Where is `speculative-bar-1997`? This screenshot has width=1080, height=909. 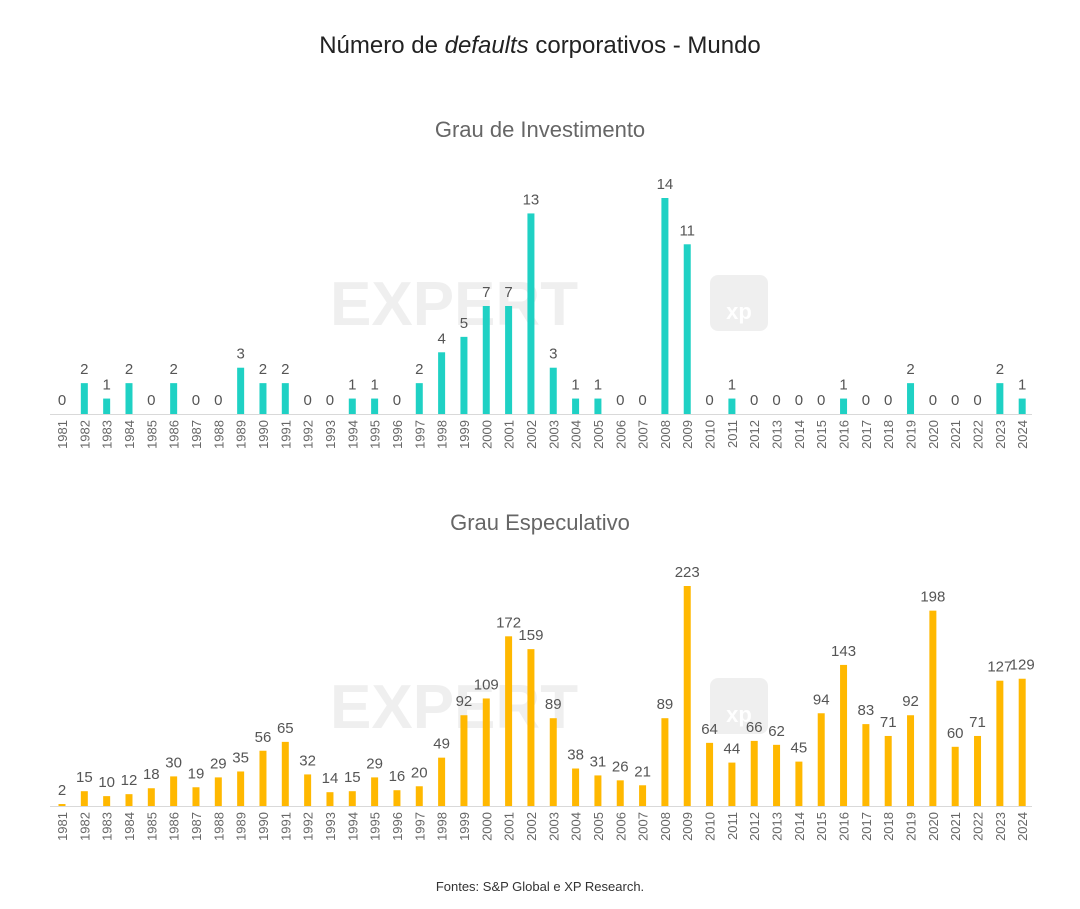 speculative-bar-1997 is located at coordinates (419, 796).